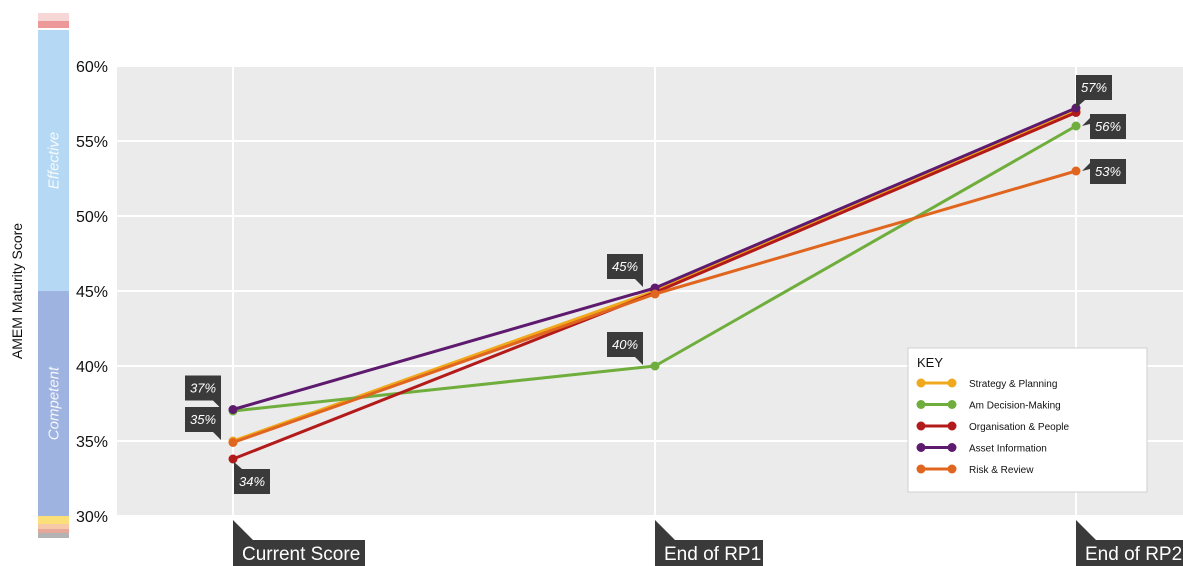 This screenshot has height=566, width=1183. Describe the element at coordinates (1019, 427) in the screenshot. I see `legend-item-label: Organisation & People` at that location.